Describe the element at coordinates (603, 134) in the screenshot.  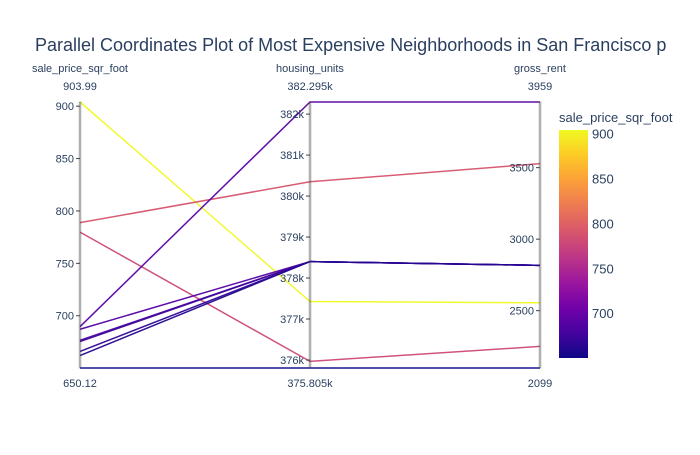
I see `colorbar-tick-label: 900` at that location.